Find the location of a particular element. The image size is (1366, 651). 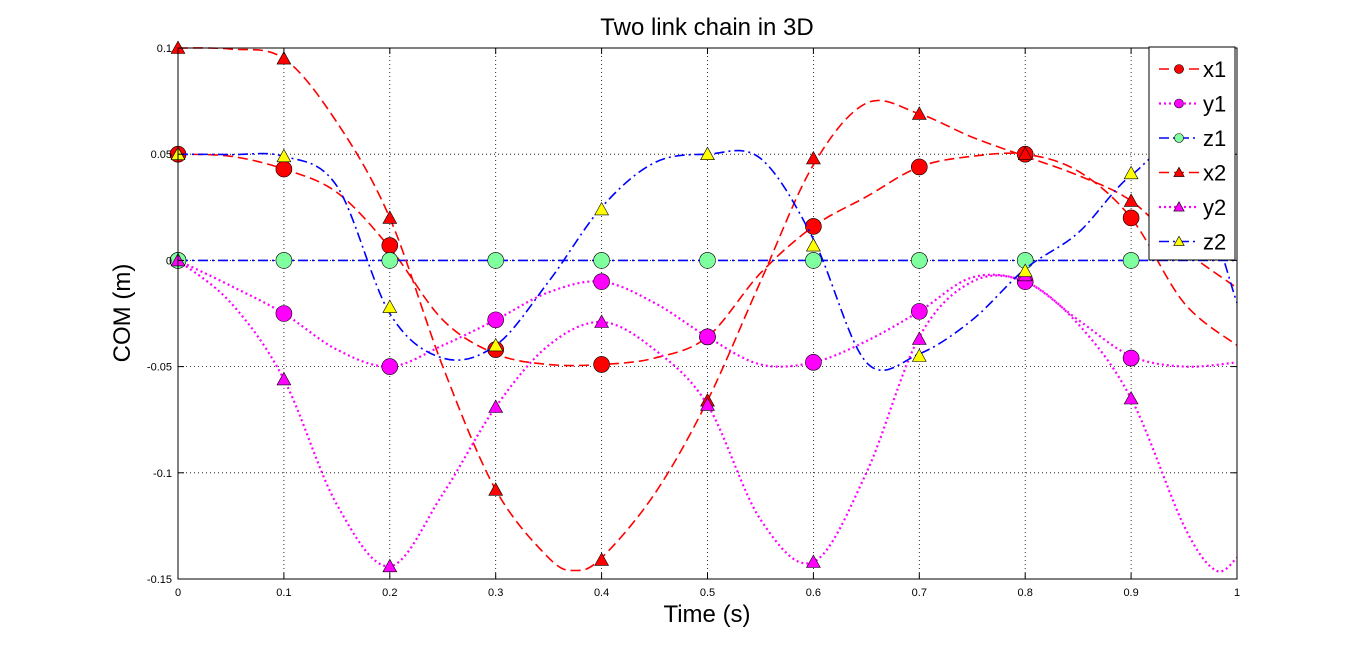

y-tick-label: 0 is located at coordinates (169, 261).